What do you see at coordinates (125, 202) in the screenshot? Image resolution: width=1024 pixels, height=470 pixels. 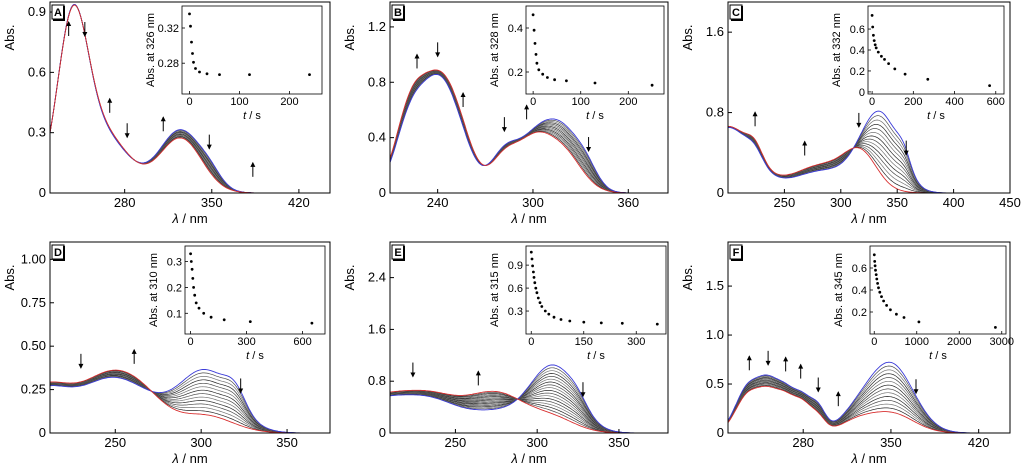 I see `x-tick-label: 280` at bounding box center [125, 202].